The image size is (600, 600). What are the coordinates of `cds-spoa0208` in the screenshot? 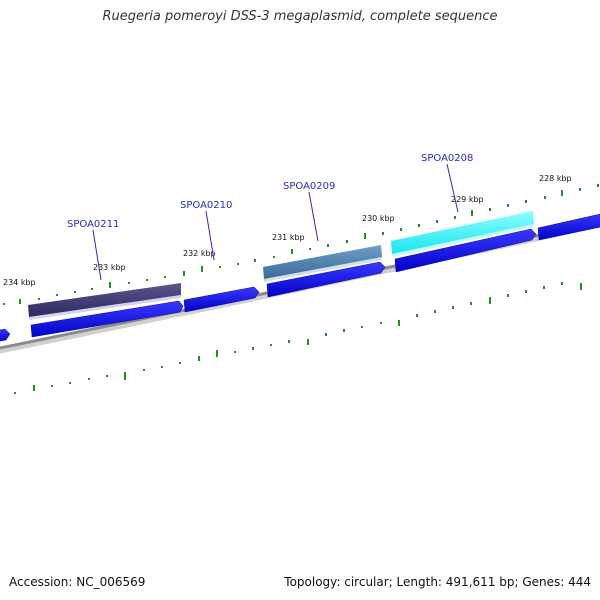 It's located at (462, 232).